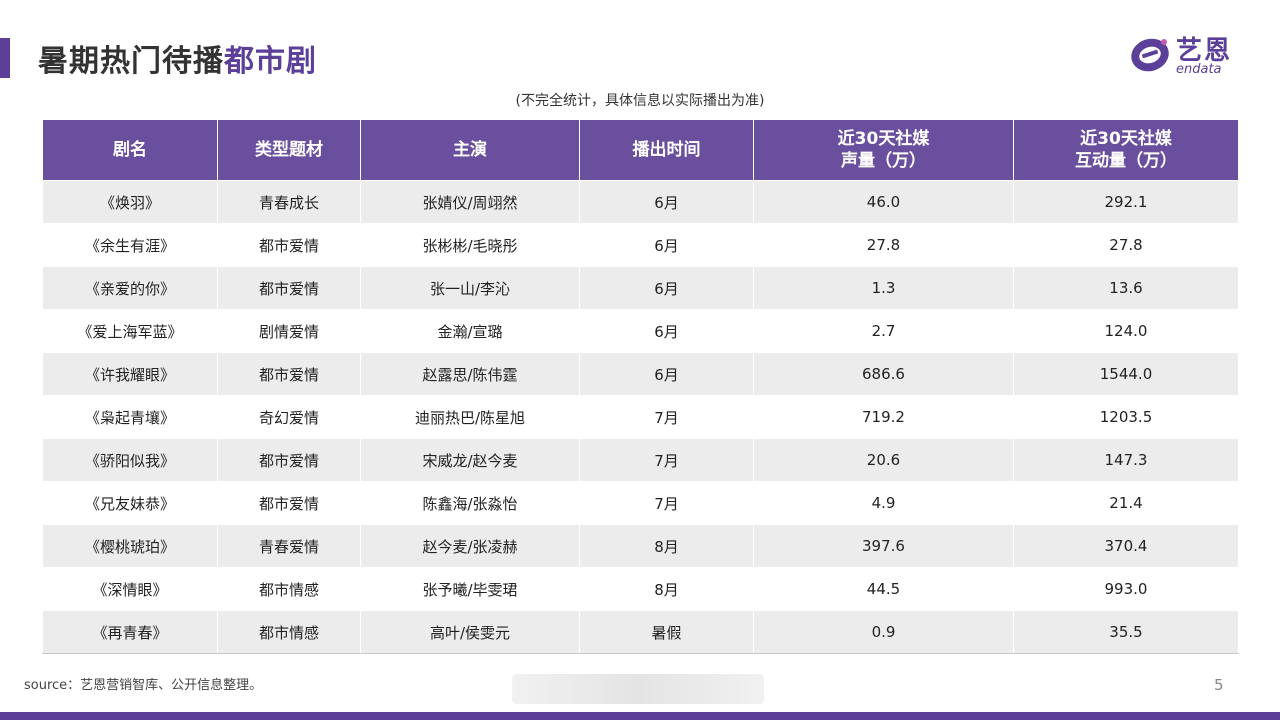  Describe the element at coordinates (883, 632) in the screenshot. I see `cell-social-volume: 0.9` at that location.